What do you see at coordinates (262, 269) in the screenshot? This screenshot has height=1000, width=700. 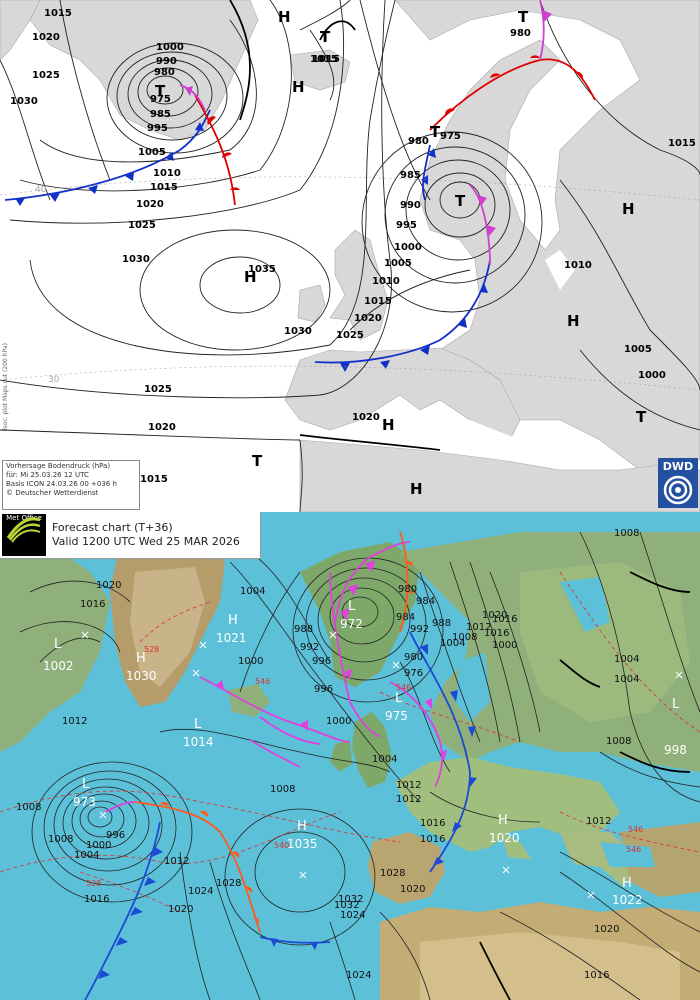 I see `dwd-high-value: 1035` at bounding box center [262, 269].